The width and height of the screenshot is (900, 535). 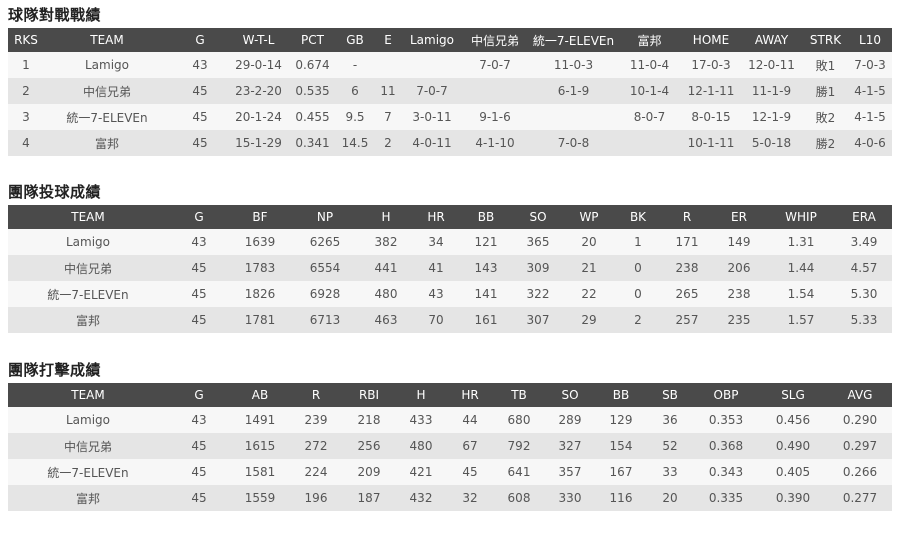 I want to click on table-cell: 9.5, so click(x=355, y=117).